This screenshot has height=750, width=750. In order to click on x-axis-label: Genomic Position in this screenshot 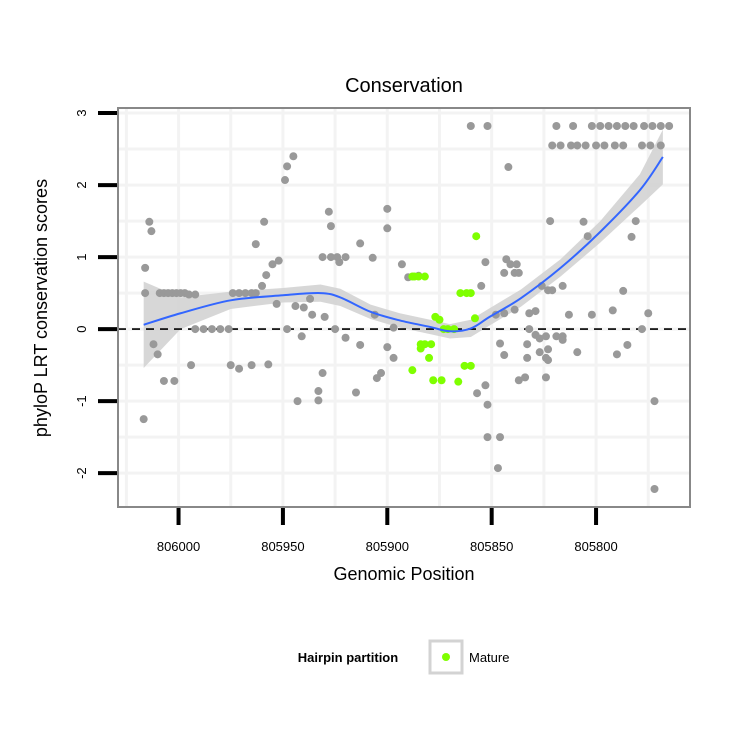, I will do `click(403, 574)`.